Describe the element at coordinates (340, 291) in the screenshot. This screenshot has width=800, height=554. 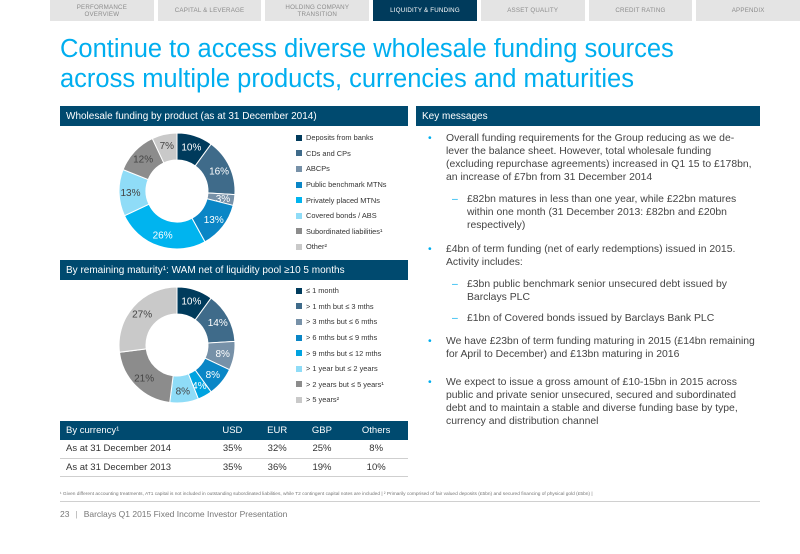
I see `legend-item: ≤ 1 month` at that location.